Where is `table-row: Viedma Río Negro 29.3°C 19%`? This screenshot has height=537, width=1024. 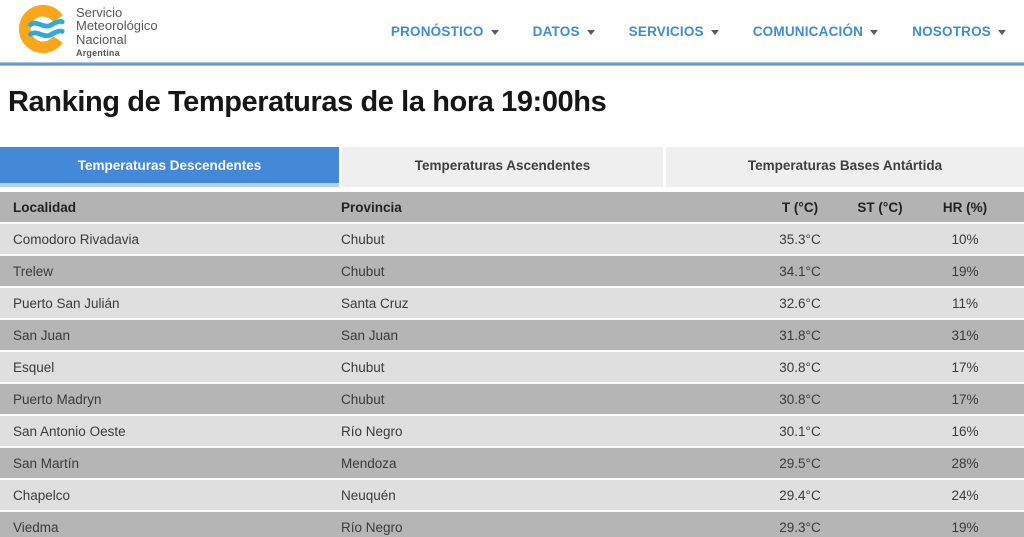 table-row: Viedma Río Negro 29.3°C 19% is located at coordinates (512, 524).